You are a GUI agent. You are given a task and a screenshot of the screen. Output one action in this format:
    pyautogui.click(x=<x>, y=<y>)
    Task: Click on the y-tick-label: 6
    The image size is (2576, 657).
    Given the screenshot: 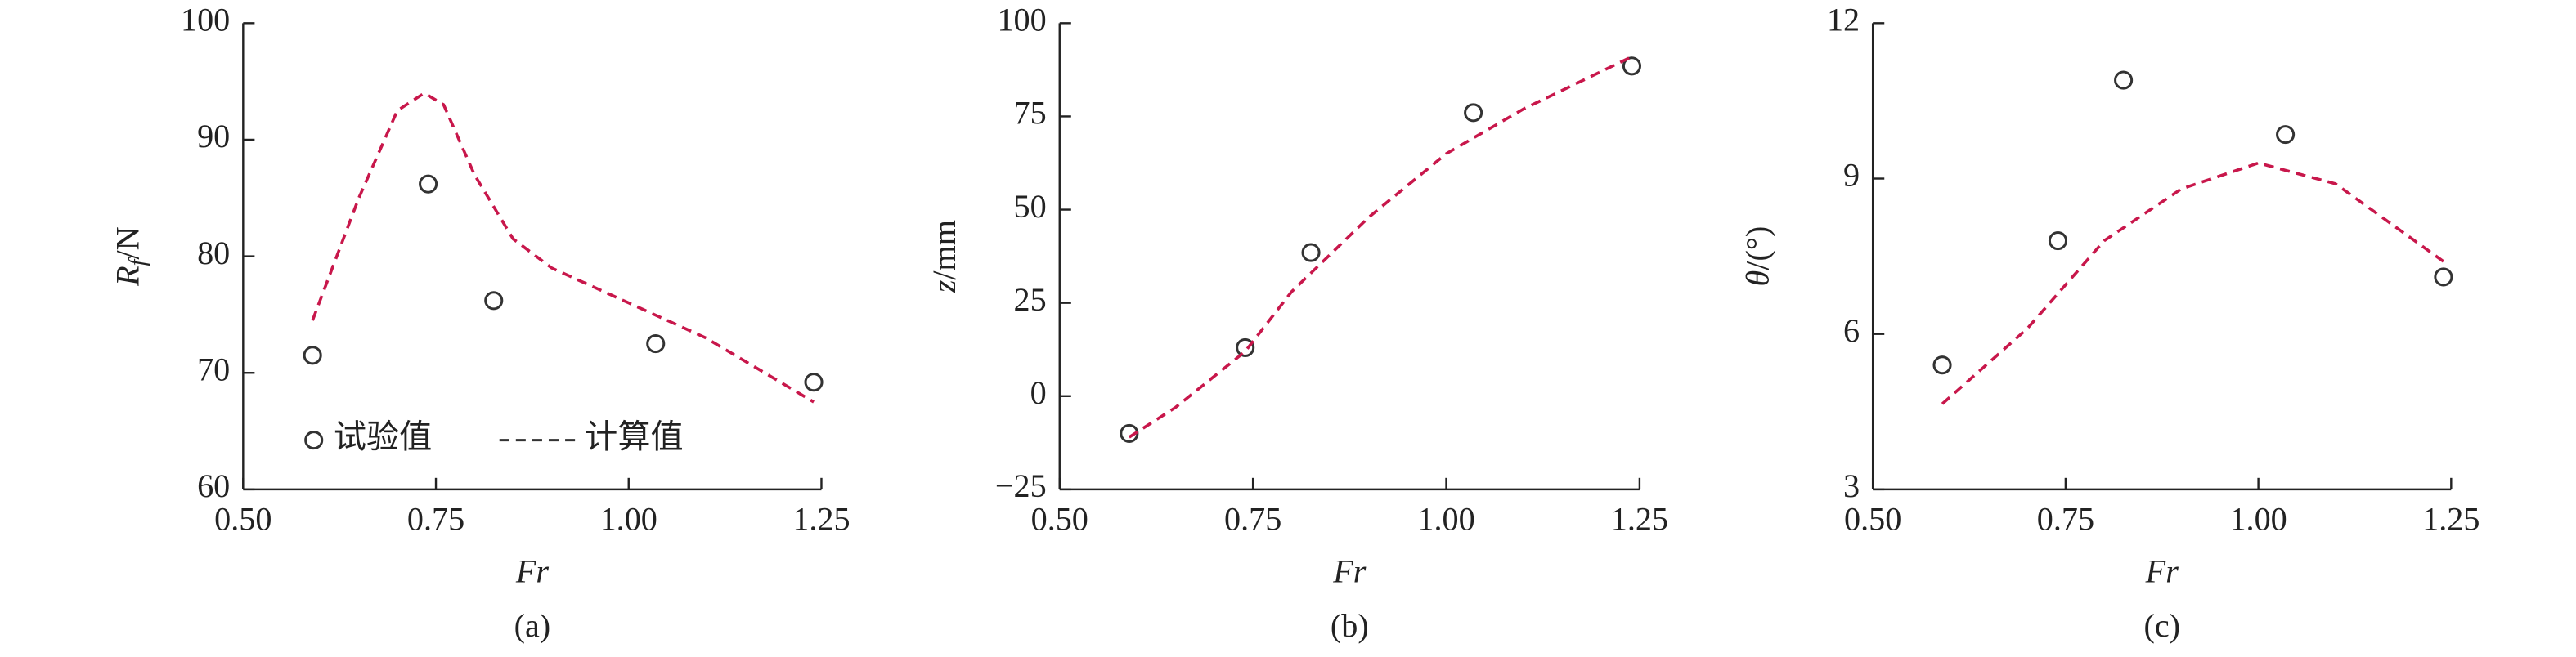 What is the action you would take?
    pyautogui.click(x=1851, y=330)
    